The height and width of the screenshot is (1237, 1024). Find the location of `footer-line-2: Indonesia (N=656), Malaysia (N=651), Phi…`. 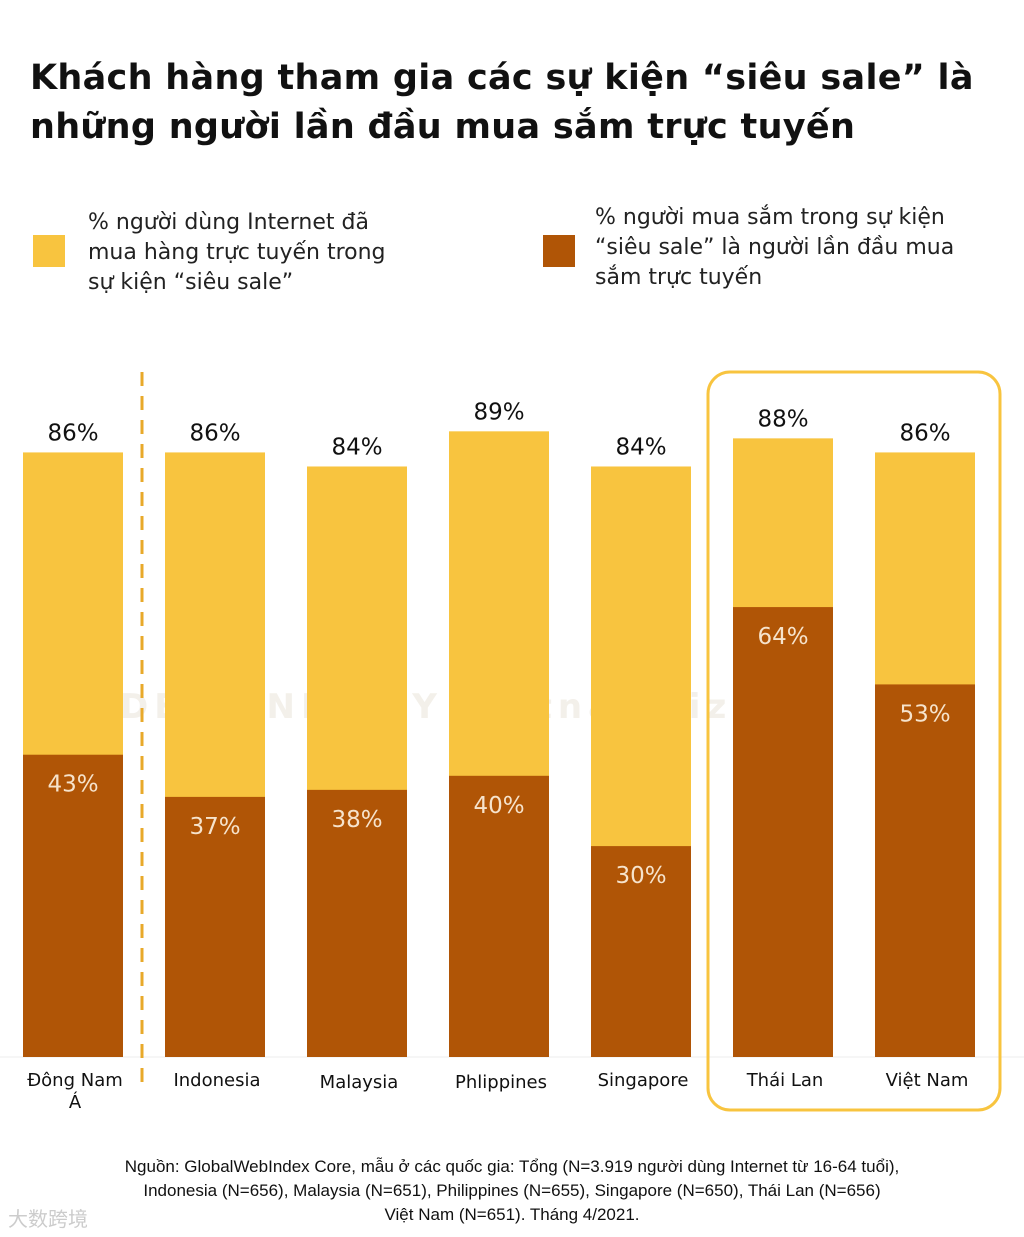

footer-line-2: Indonesia (N=656), Malaysia (N=651), Phi… is located at coordinates (512, 1190).